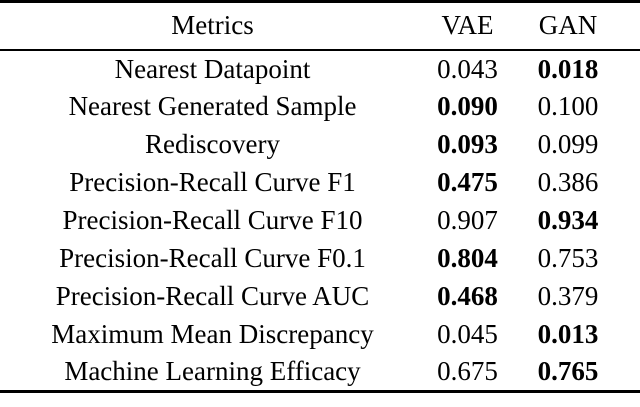  What do you see at coordinates (568, 182) in the screenshot?
I see `gan-value: 0.386` at bounding box center [568, 182].